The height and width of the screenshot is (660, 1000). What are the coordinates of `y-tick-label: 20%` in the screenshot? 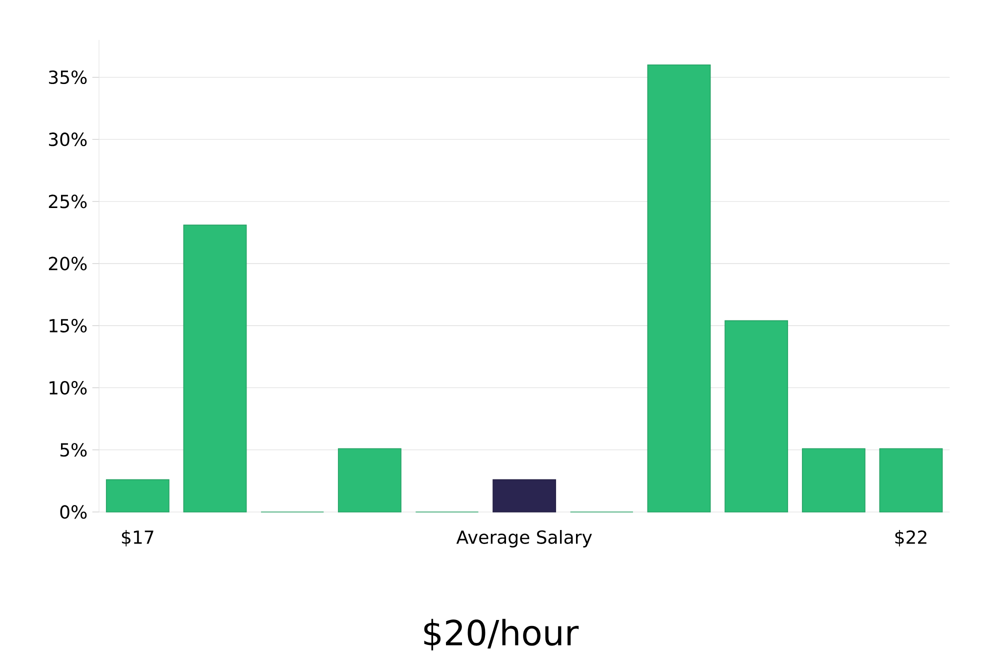 It's located at (67, 263).